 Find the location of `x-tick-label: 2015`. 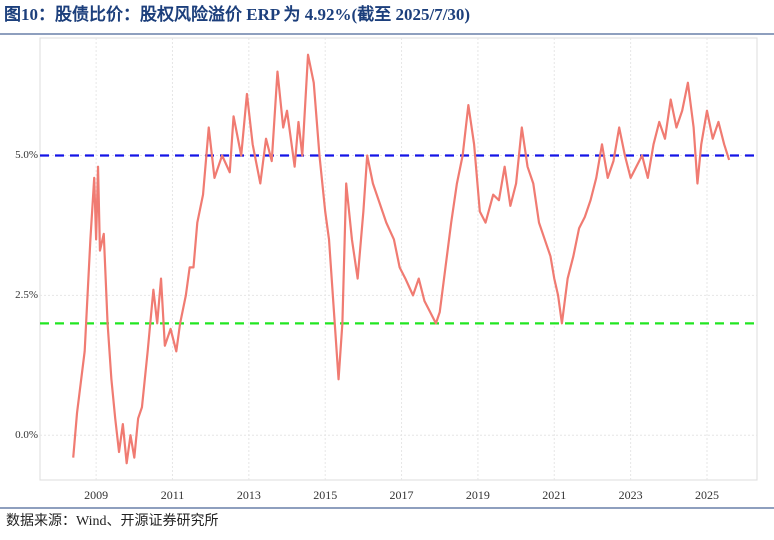

x-tick-label: 2015 is located at coordinates (325, 495).